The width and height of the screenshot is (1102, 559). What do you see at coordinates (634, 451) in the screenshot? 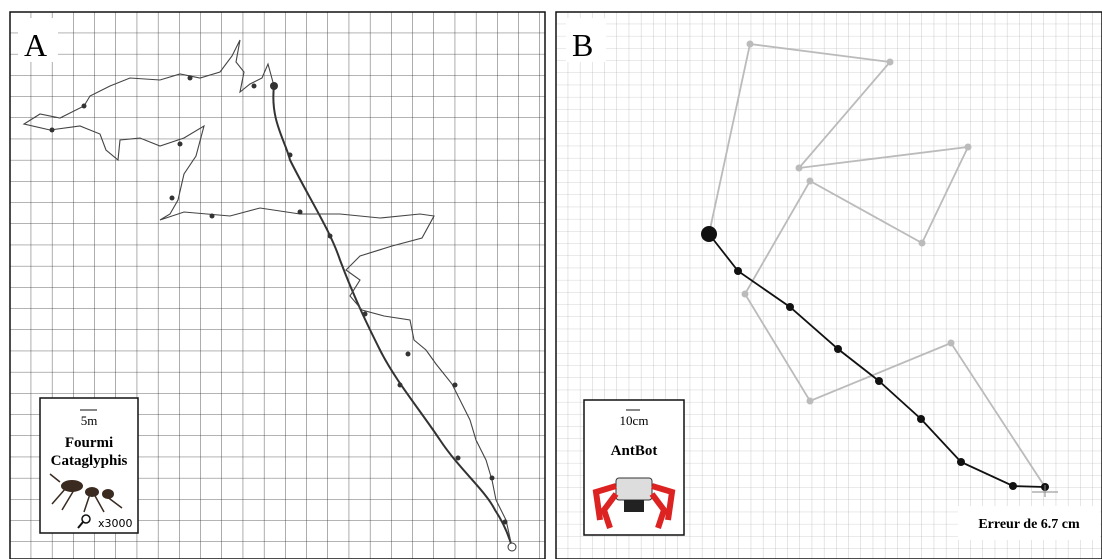
I see `inset-title: AntBot` at bounding box center [634, 451].